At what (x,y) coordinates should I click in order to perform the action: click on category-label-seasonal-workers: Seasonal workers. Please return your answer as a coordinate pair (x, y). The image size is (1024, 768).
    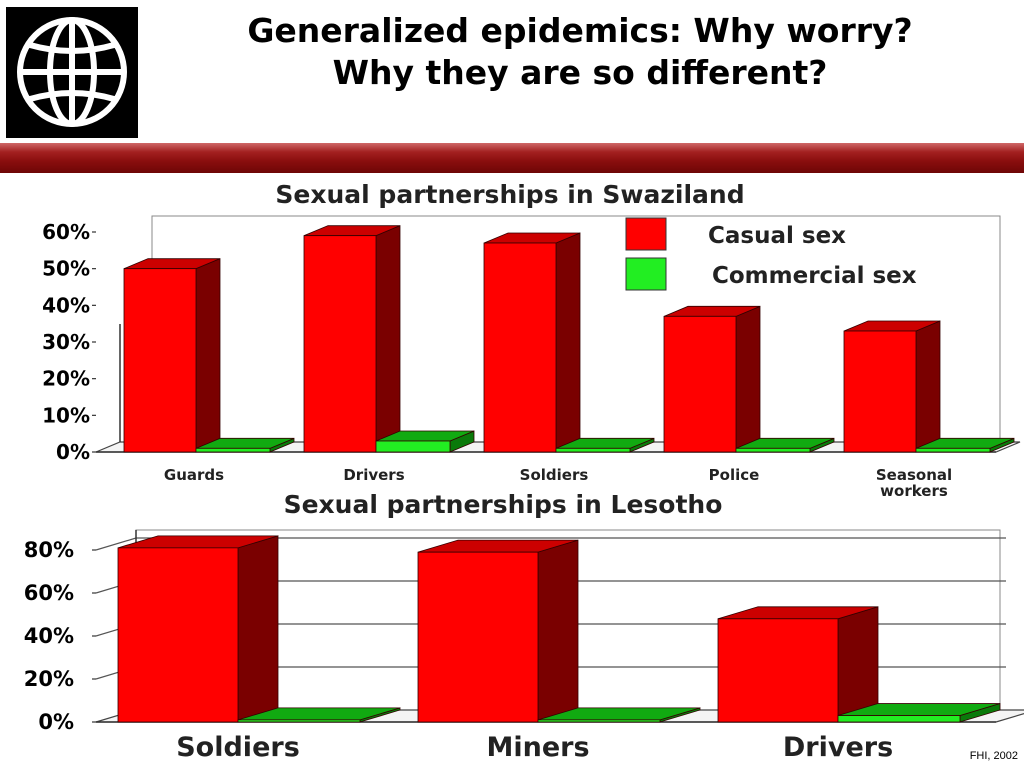
    Looking at the image, I should click on (914, 483).